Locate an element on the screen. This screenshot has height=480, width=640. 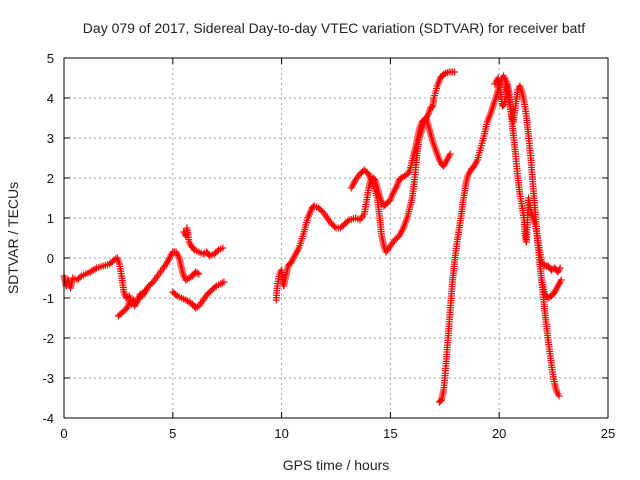
x-tick-label: 10 is located at coordinates (281, 433).